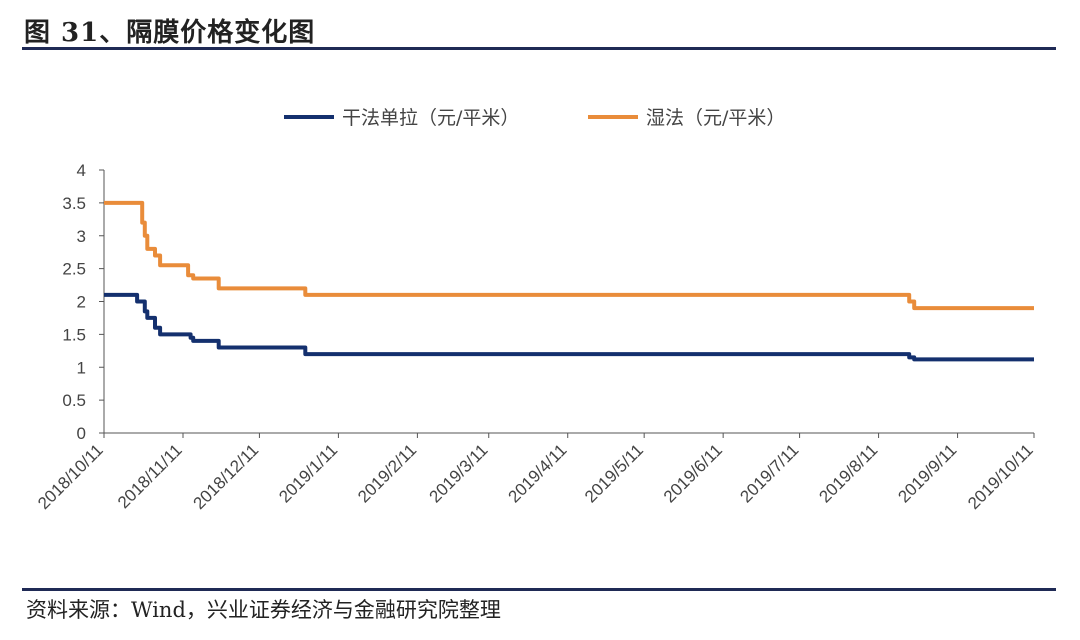 The width and height of the screenshot is (1080, 640). What do you see at coordinates (387, 473) in the screenshot?
I see `x-tick-label: 2019/2/11` at bounding box center [387, 473].